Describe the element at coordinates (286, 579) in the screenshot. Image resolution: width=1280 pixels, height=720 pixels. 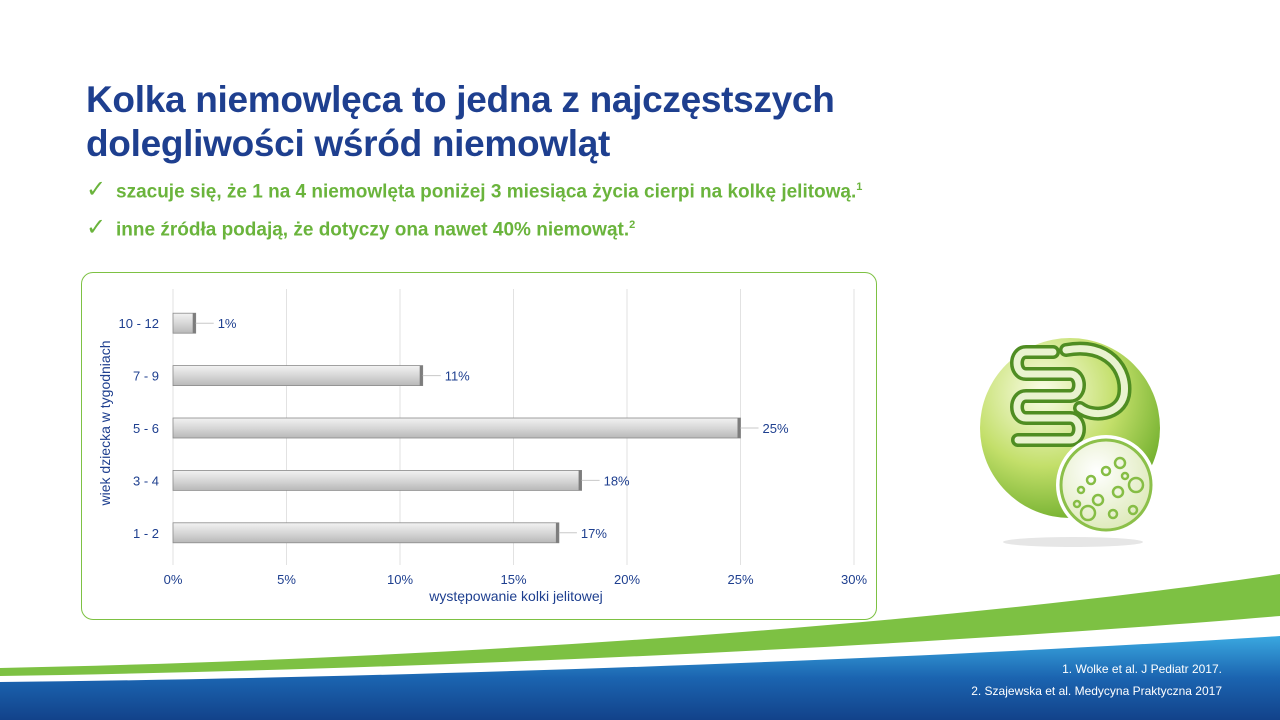
I see `x-tick-label: 5%` at that location.